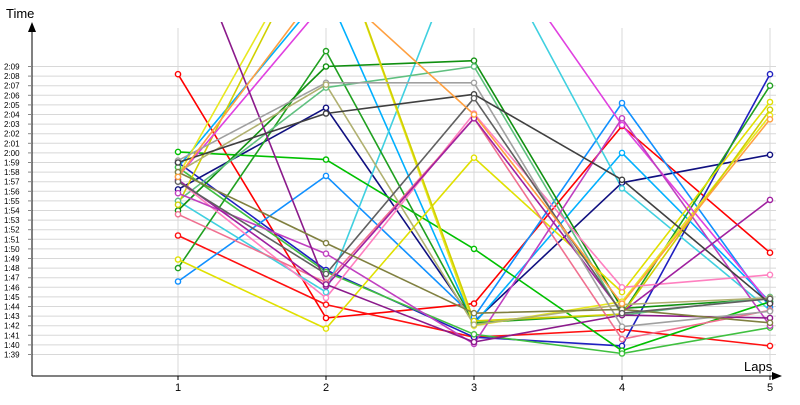 The height and width of the screenshot is (405, 800). What do you see at coordinates (770, 388) in the screenshot?
I see `x-tick-label: 5` at bounding box center [770, 388].